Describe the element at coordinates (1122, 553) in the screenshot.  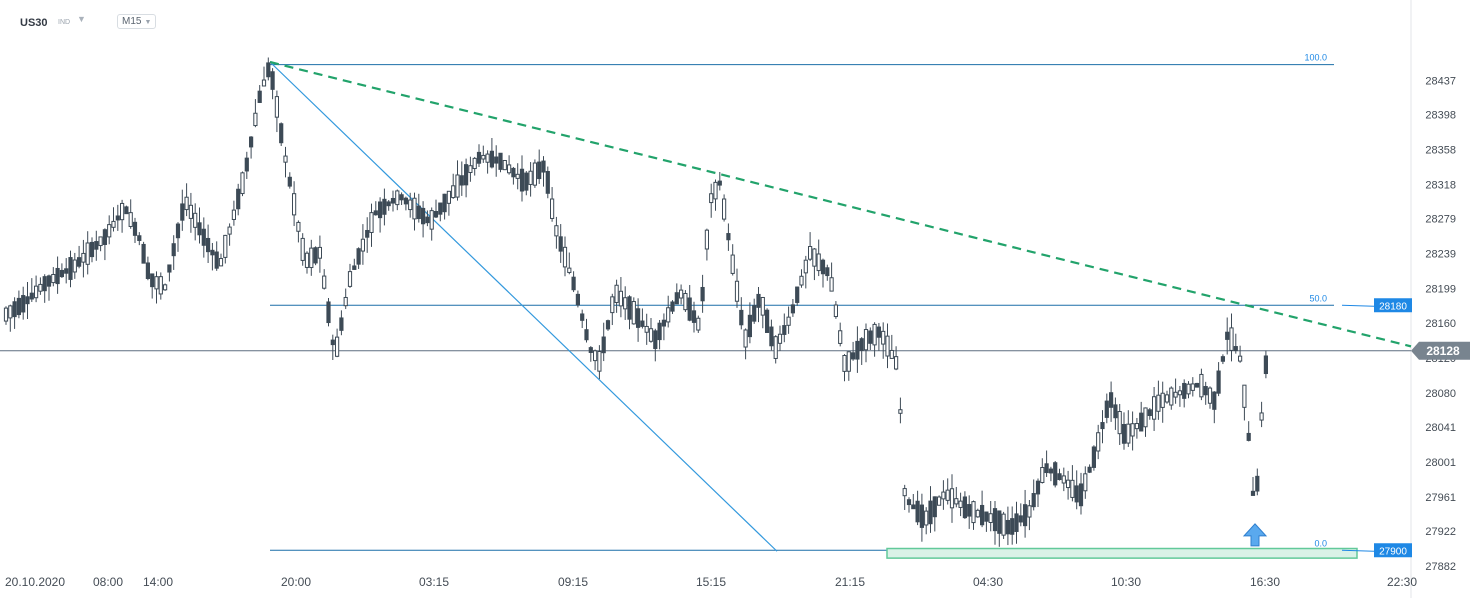
I see `support-zone` at that location.